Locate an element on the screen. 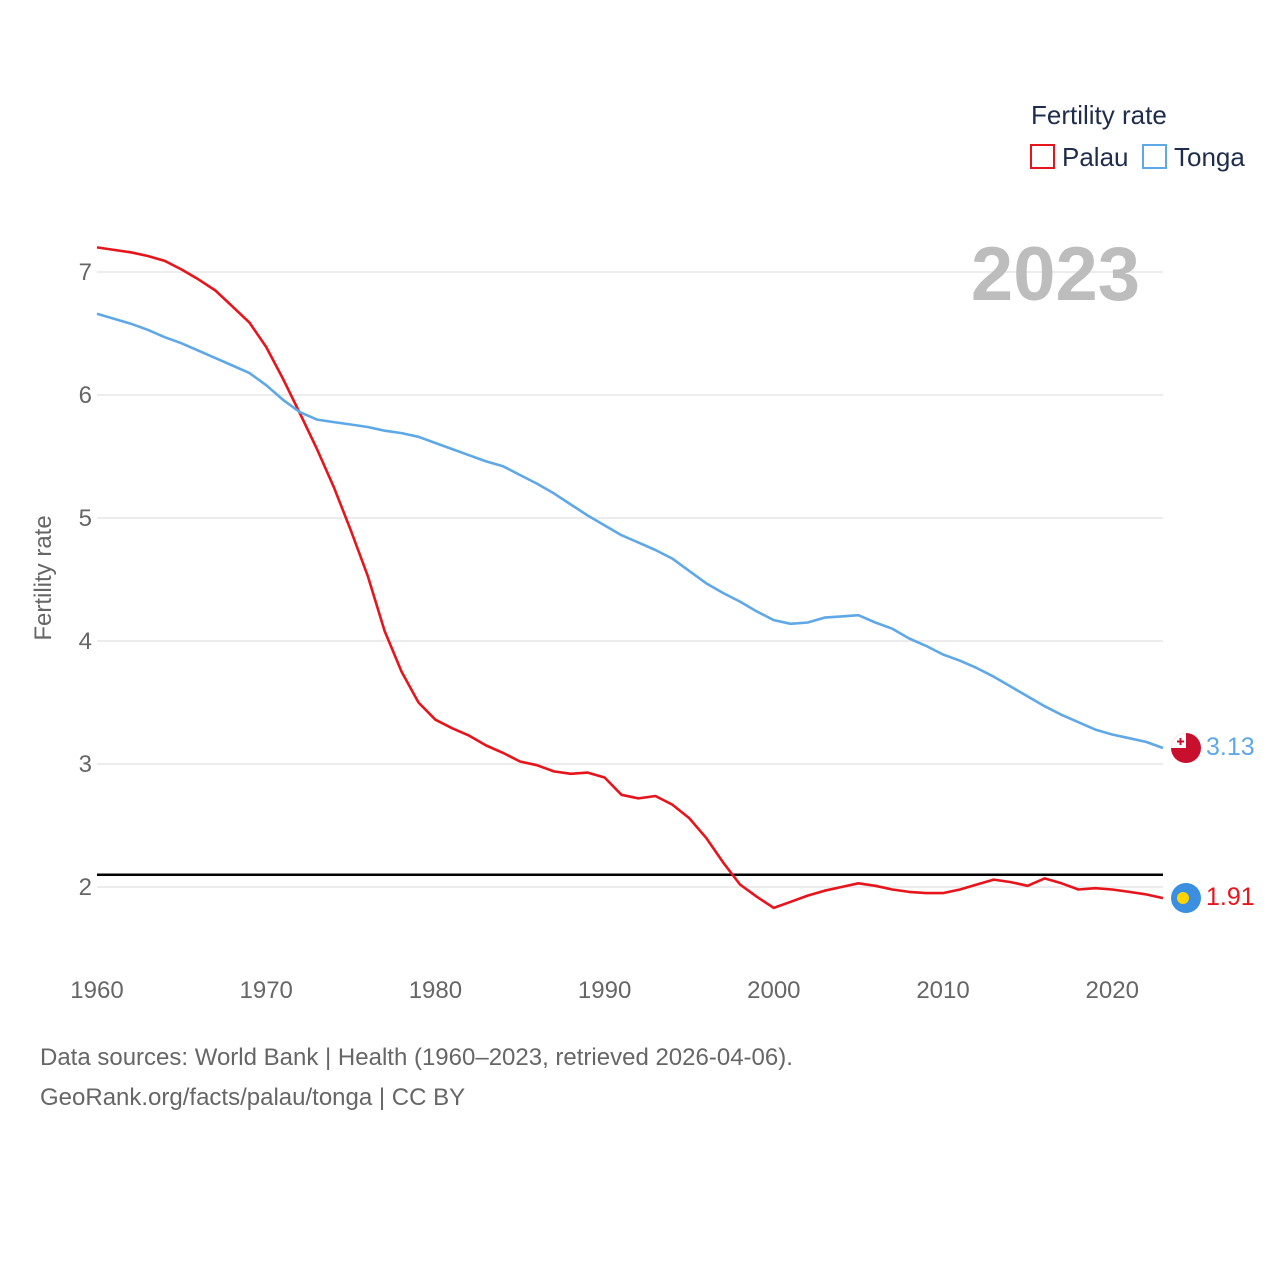 The image size is (1280, 1280). y-tick-label: 3 is located at coordinates (85, 764).